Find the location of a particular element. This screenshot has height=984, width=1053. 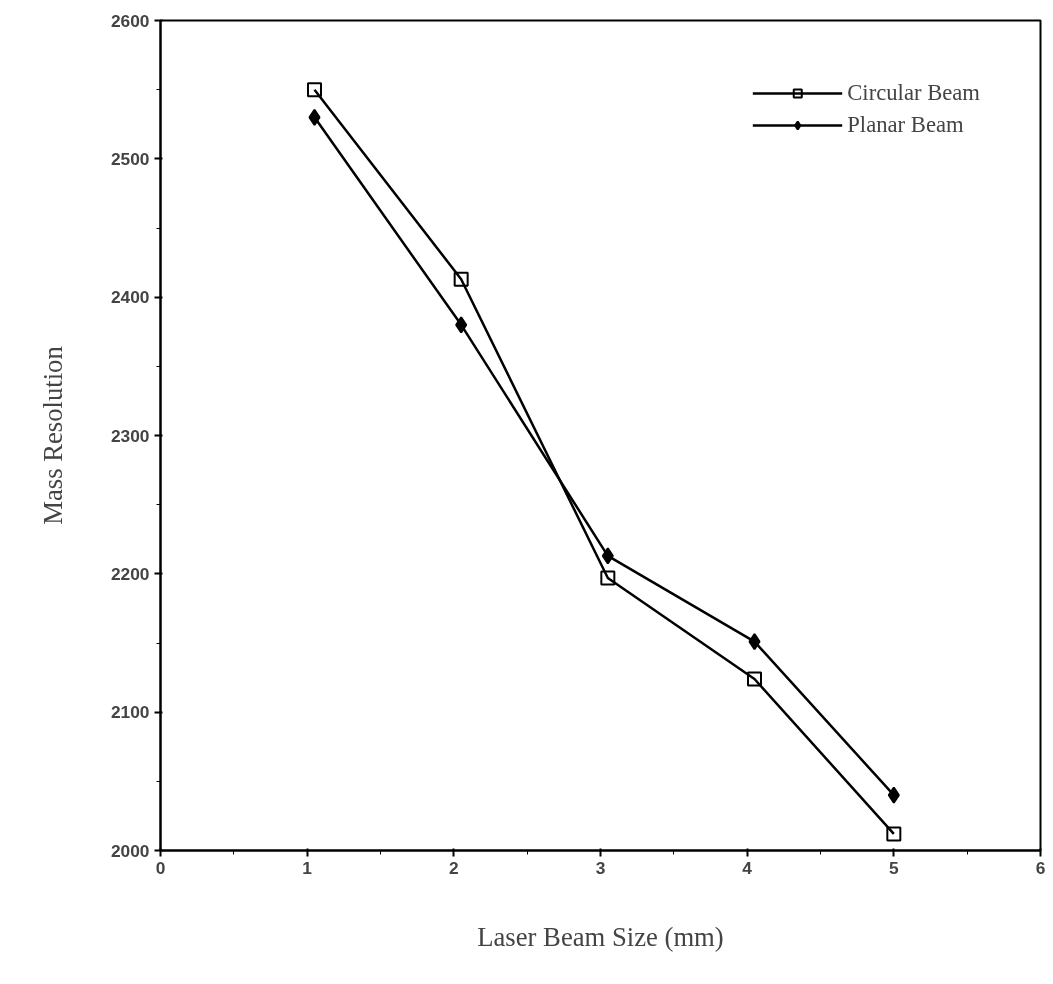

x-tick-label: 2 is located at coordinates (454, 867).